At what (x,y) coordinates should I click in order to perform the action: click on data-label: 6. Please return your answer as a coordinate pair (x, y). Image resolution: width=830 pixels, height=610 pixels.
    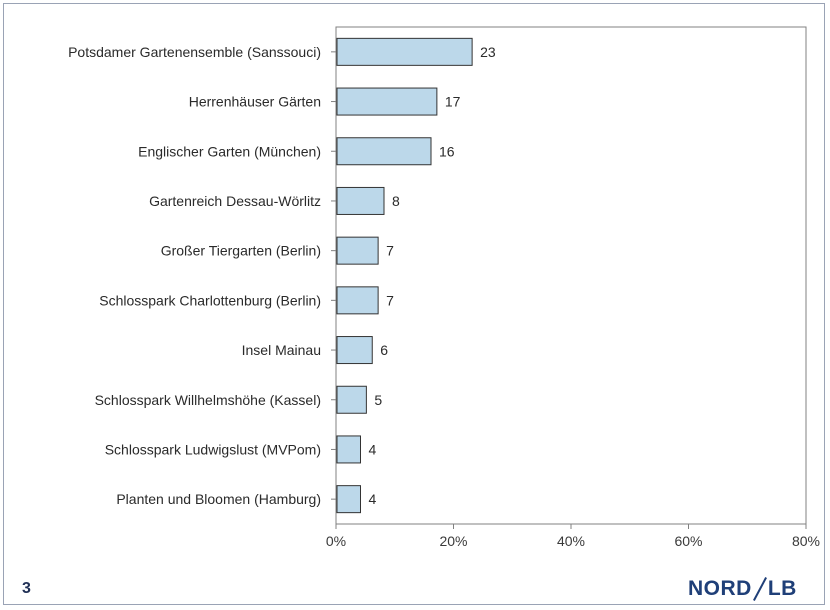
    Looking at the image, I should click on (384, 350).